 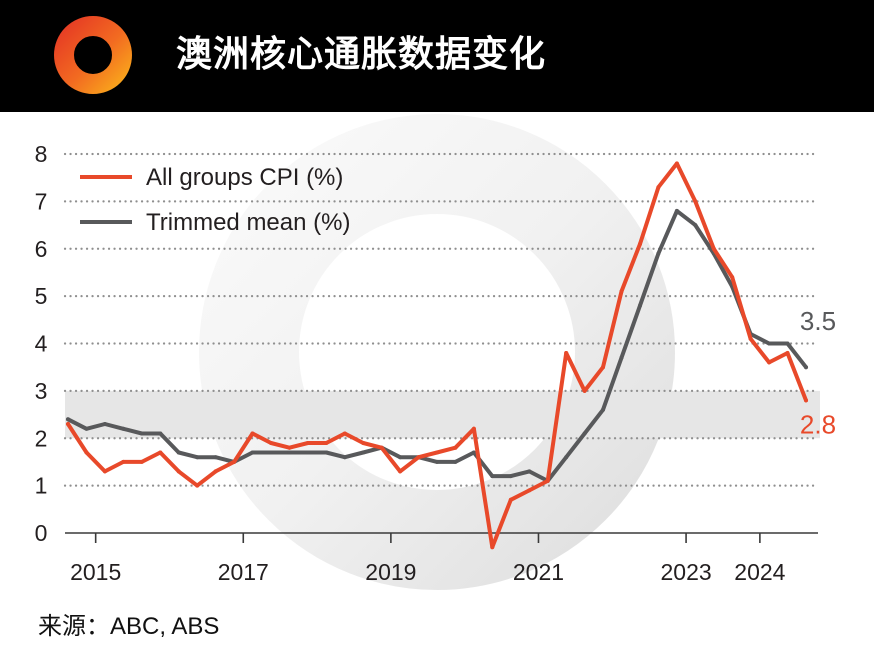 What do you see at coordinates (215, 200) in the screenshot?
I see `legend: All groups CPI (%) Trimmed mean (%)` at bounding box center [215, 200].